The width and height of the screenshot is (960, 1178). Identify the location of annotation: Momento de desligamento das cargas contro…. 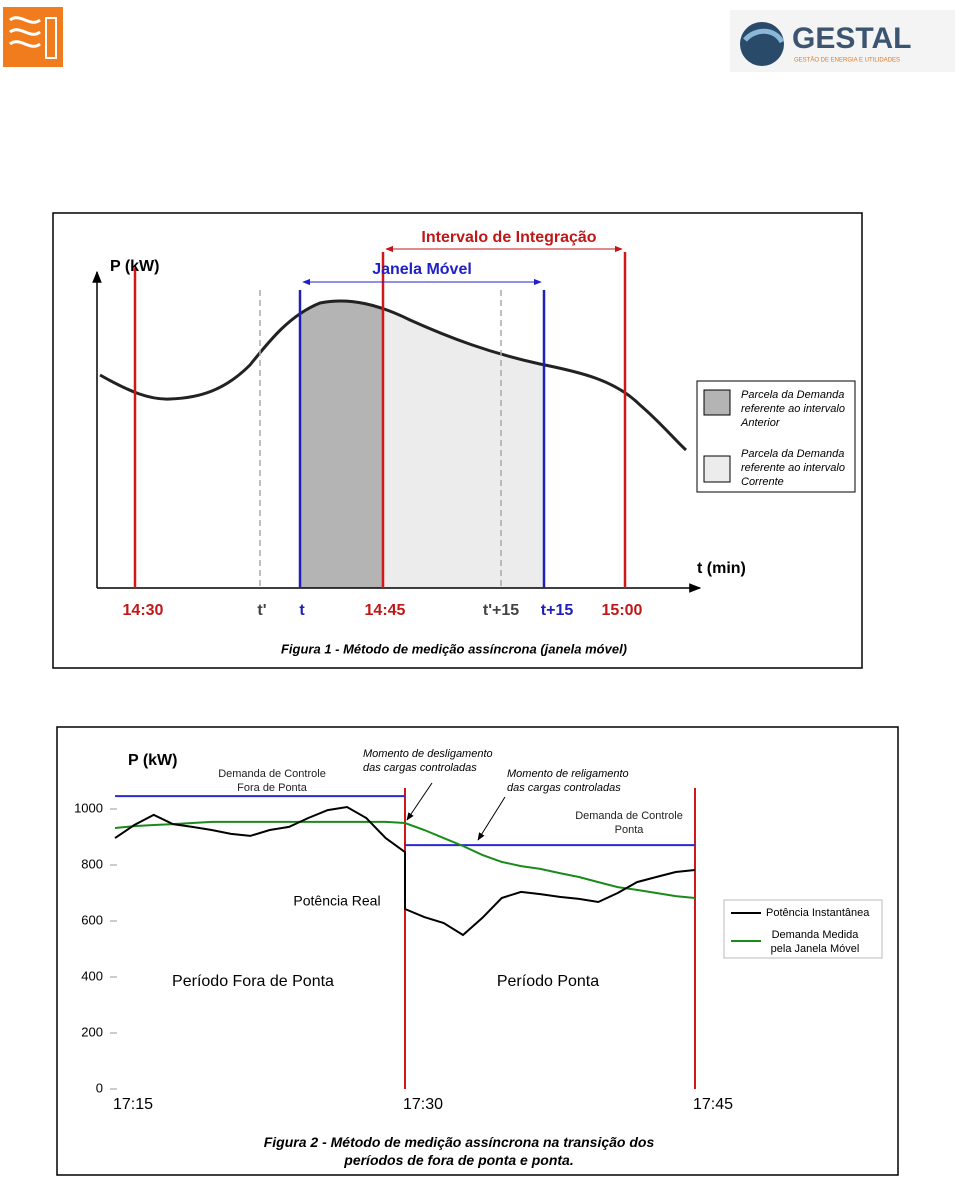
(428, 761).